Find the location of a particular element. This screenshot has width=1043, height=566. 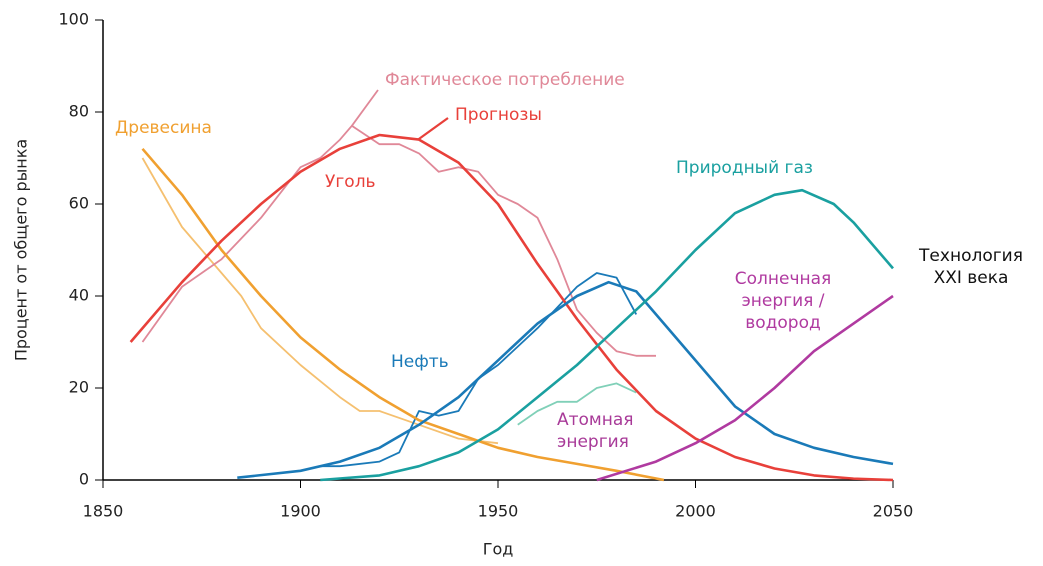

series-label: Уголь is located at coordinates (350, 182).